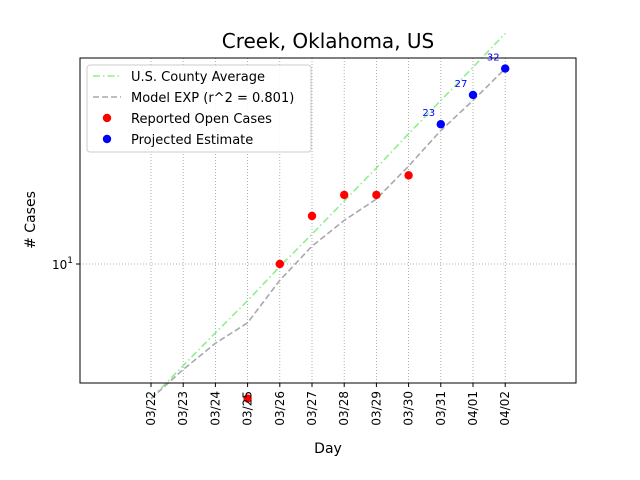  What do you see at coordinates (183, 408) in the screenshot?
I see `x-tick-label: 03/23` at bounding box center [183, 408].